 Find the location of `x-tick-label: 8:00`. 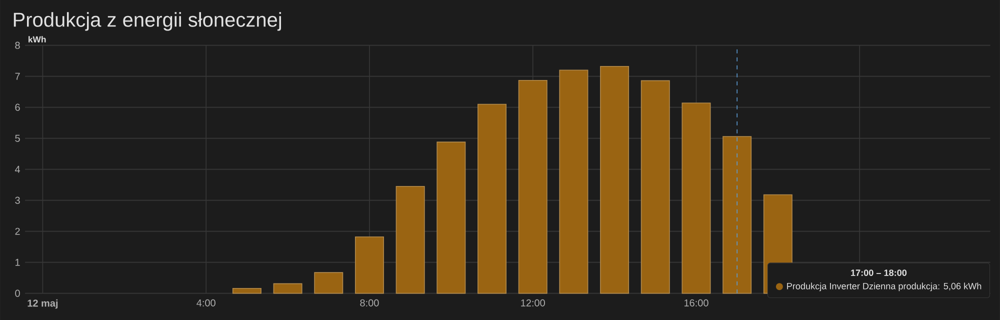

x-tick-label: 8:00 is located at coordinates (369, 302).